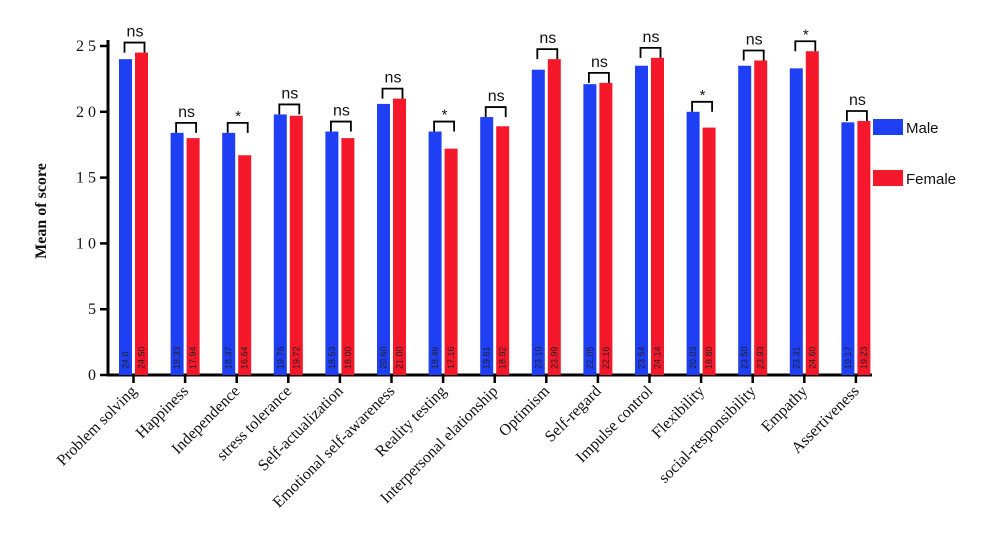  I want to click on legend-label-male: Male, so click(922, 128).